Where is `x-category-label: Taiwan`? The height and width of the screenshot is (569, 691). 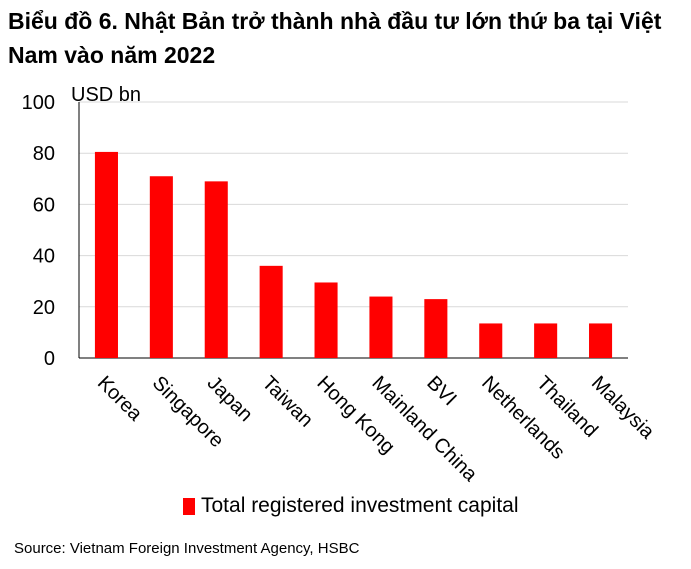
x-category-label: Taiwan is located at coordinates (288, 402).